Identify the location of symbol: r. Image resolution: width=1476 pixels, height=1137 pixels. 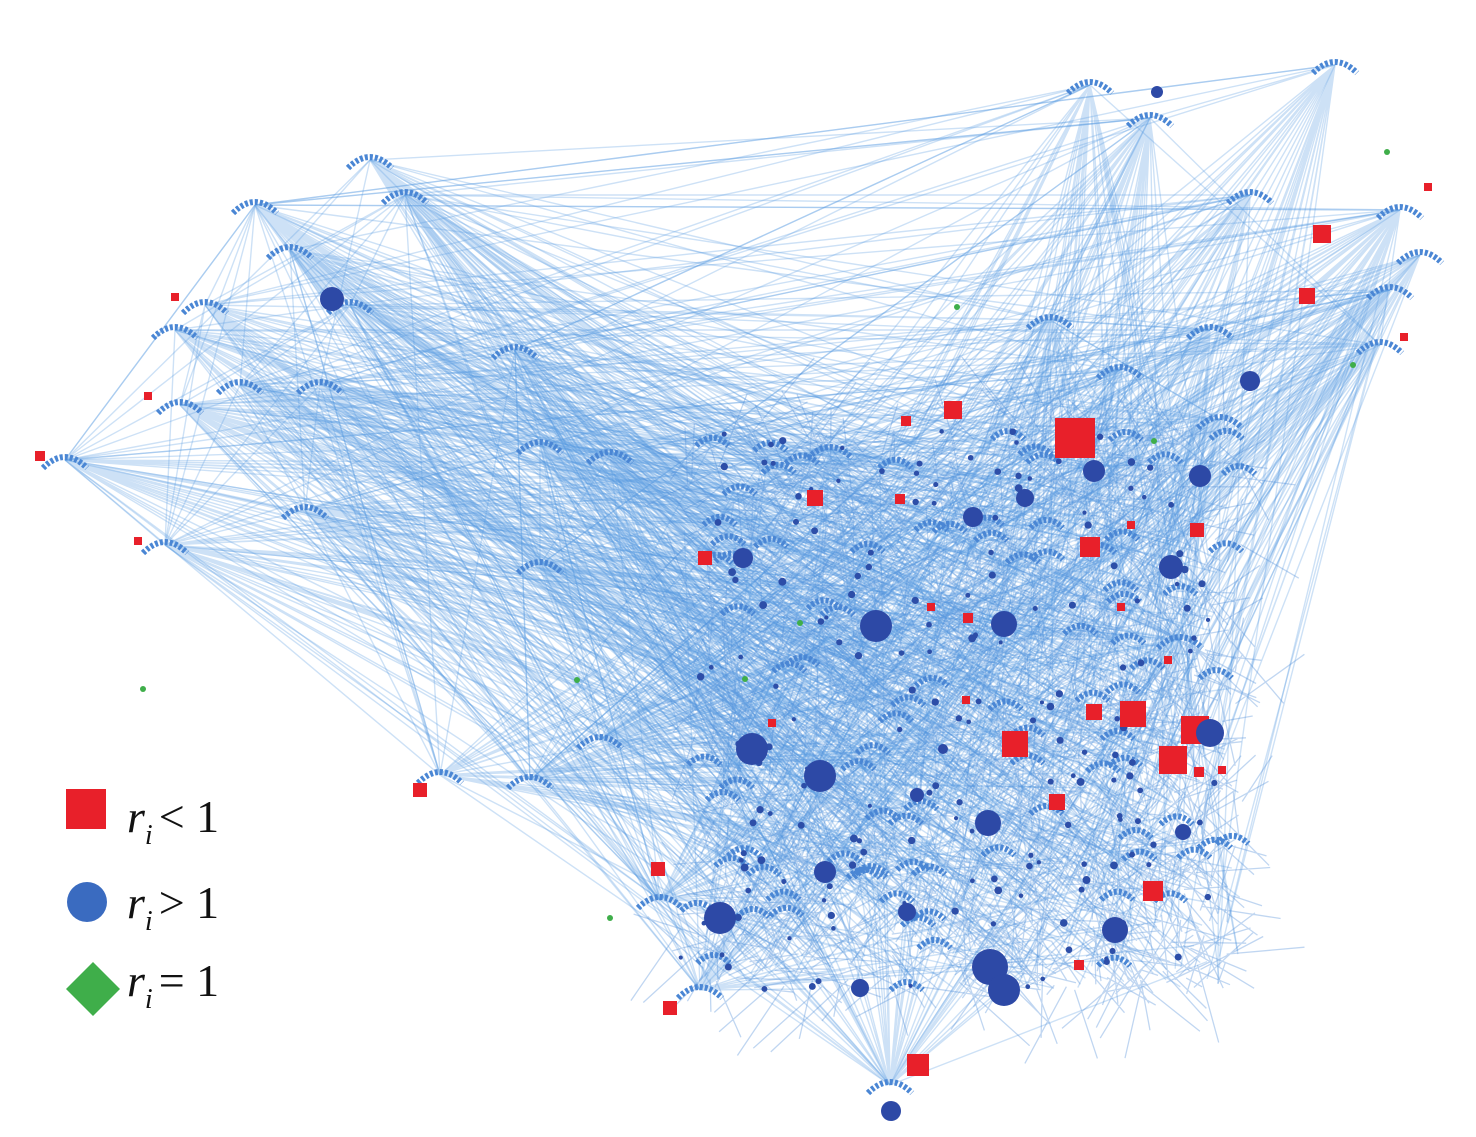
(136, 902).